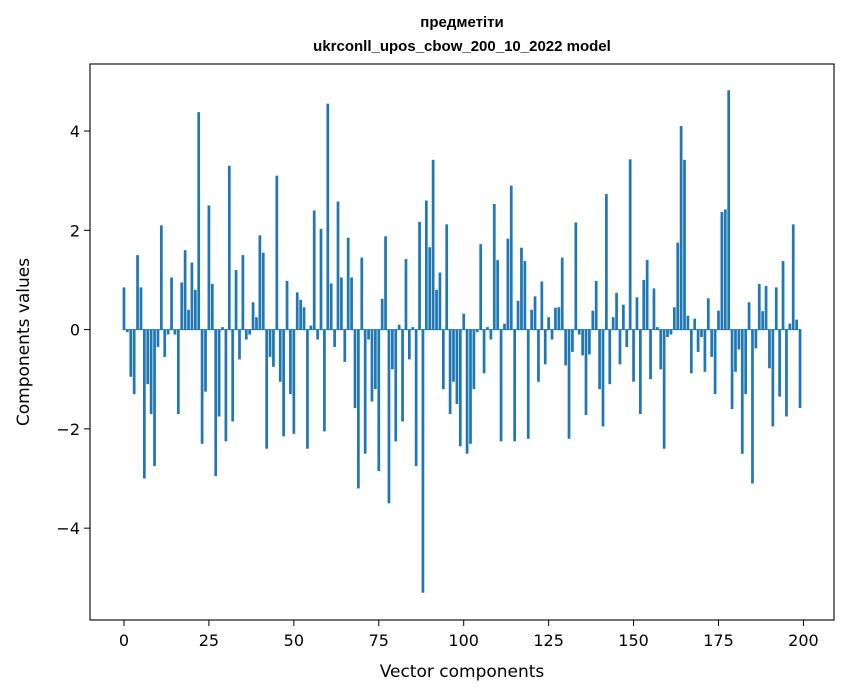 Image resolution: width=847 pixels, height=696 pixels. I want to click on x-axis: 0 25 50 75 100 125 150 175 200, so click(469, 635).